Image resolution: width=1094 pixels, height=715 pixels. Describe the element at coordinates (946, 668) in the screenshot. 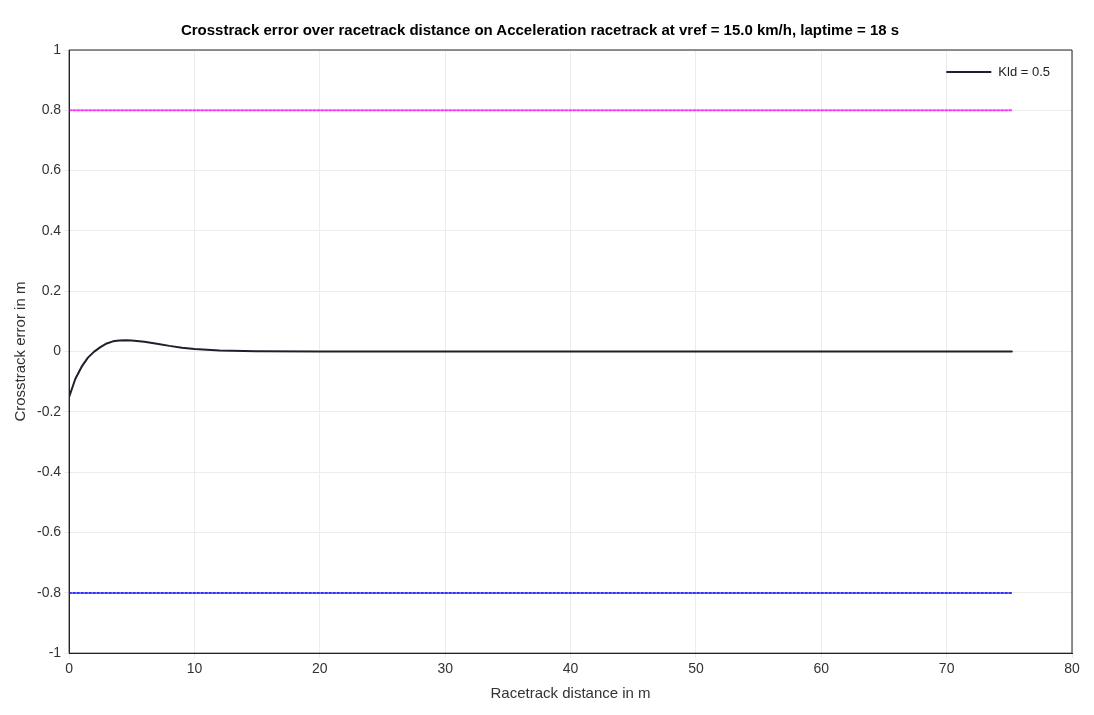

I see `x-tick-label: 70` at that location.